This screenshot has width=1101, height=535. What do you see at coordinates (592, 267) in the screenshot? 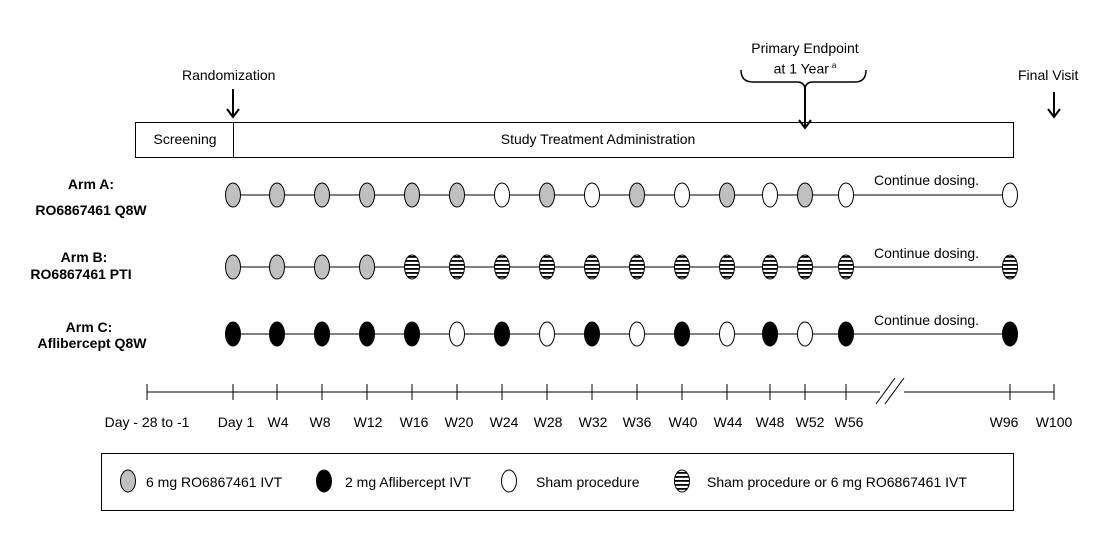
I see `arm-b-dose-9-either` at bounding box center [592, 267].